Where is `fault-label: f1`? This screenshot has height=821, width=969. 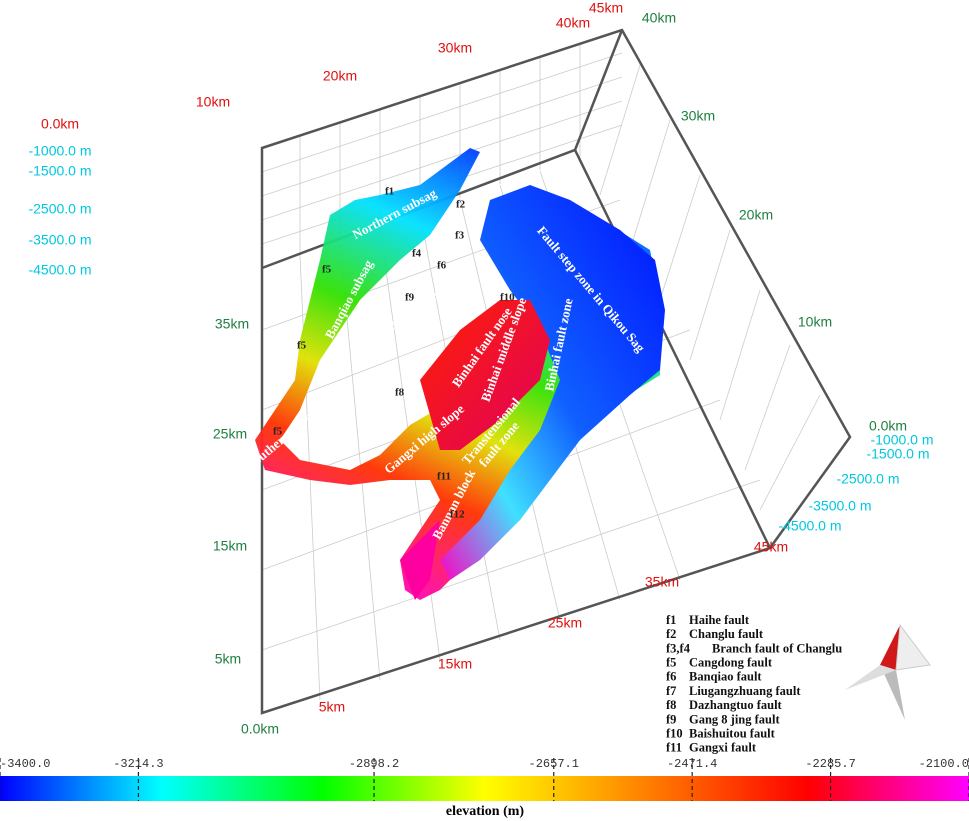
fault-label: f1 is located at coordinates (389, 192).